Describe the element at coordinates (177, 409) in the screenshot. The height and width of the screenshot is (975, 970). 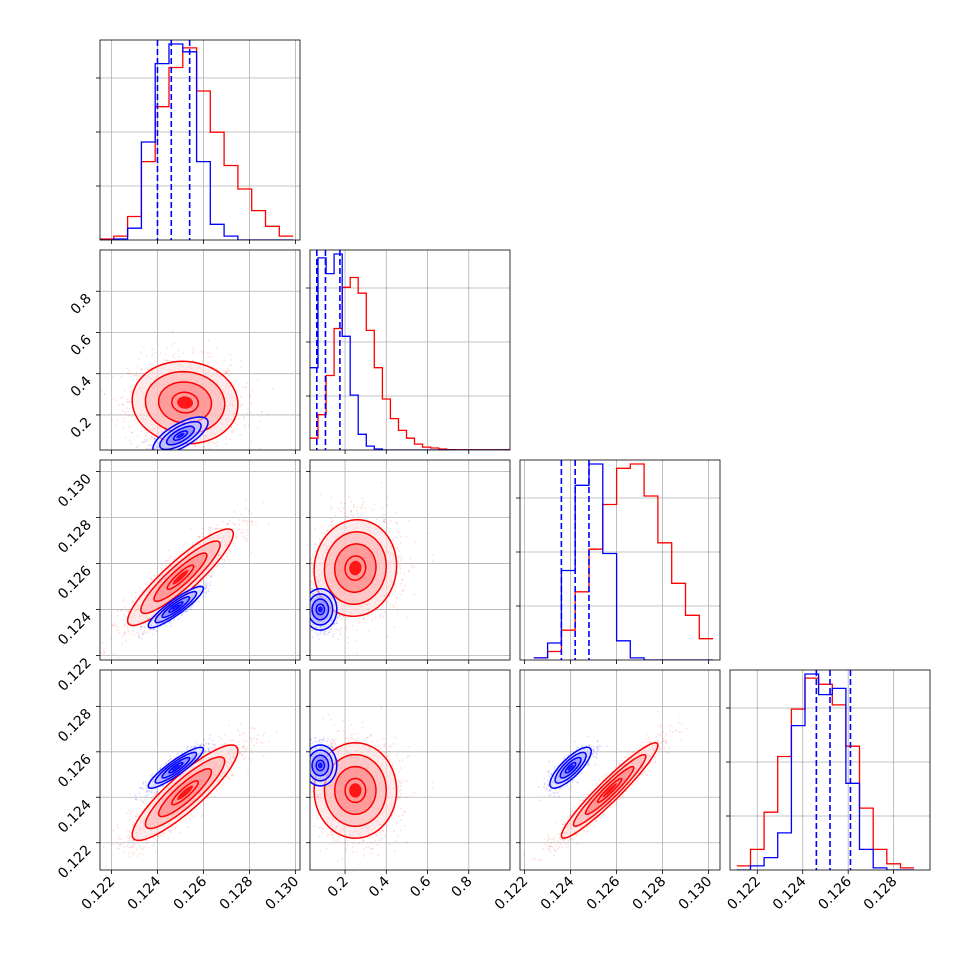
I see `scatter-body` at that location.